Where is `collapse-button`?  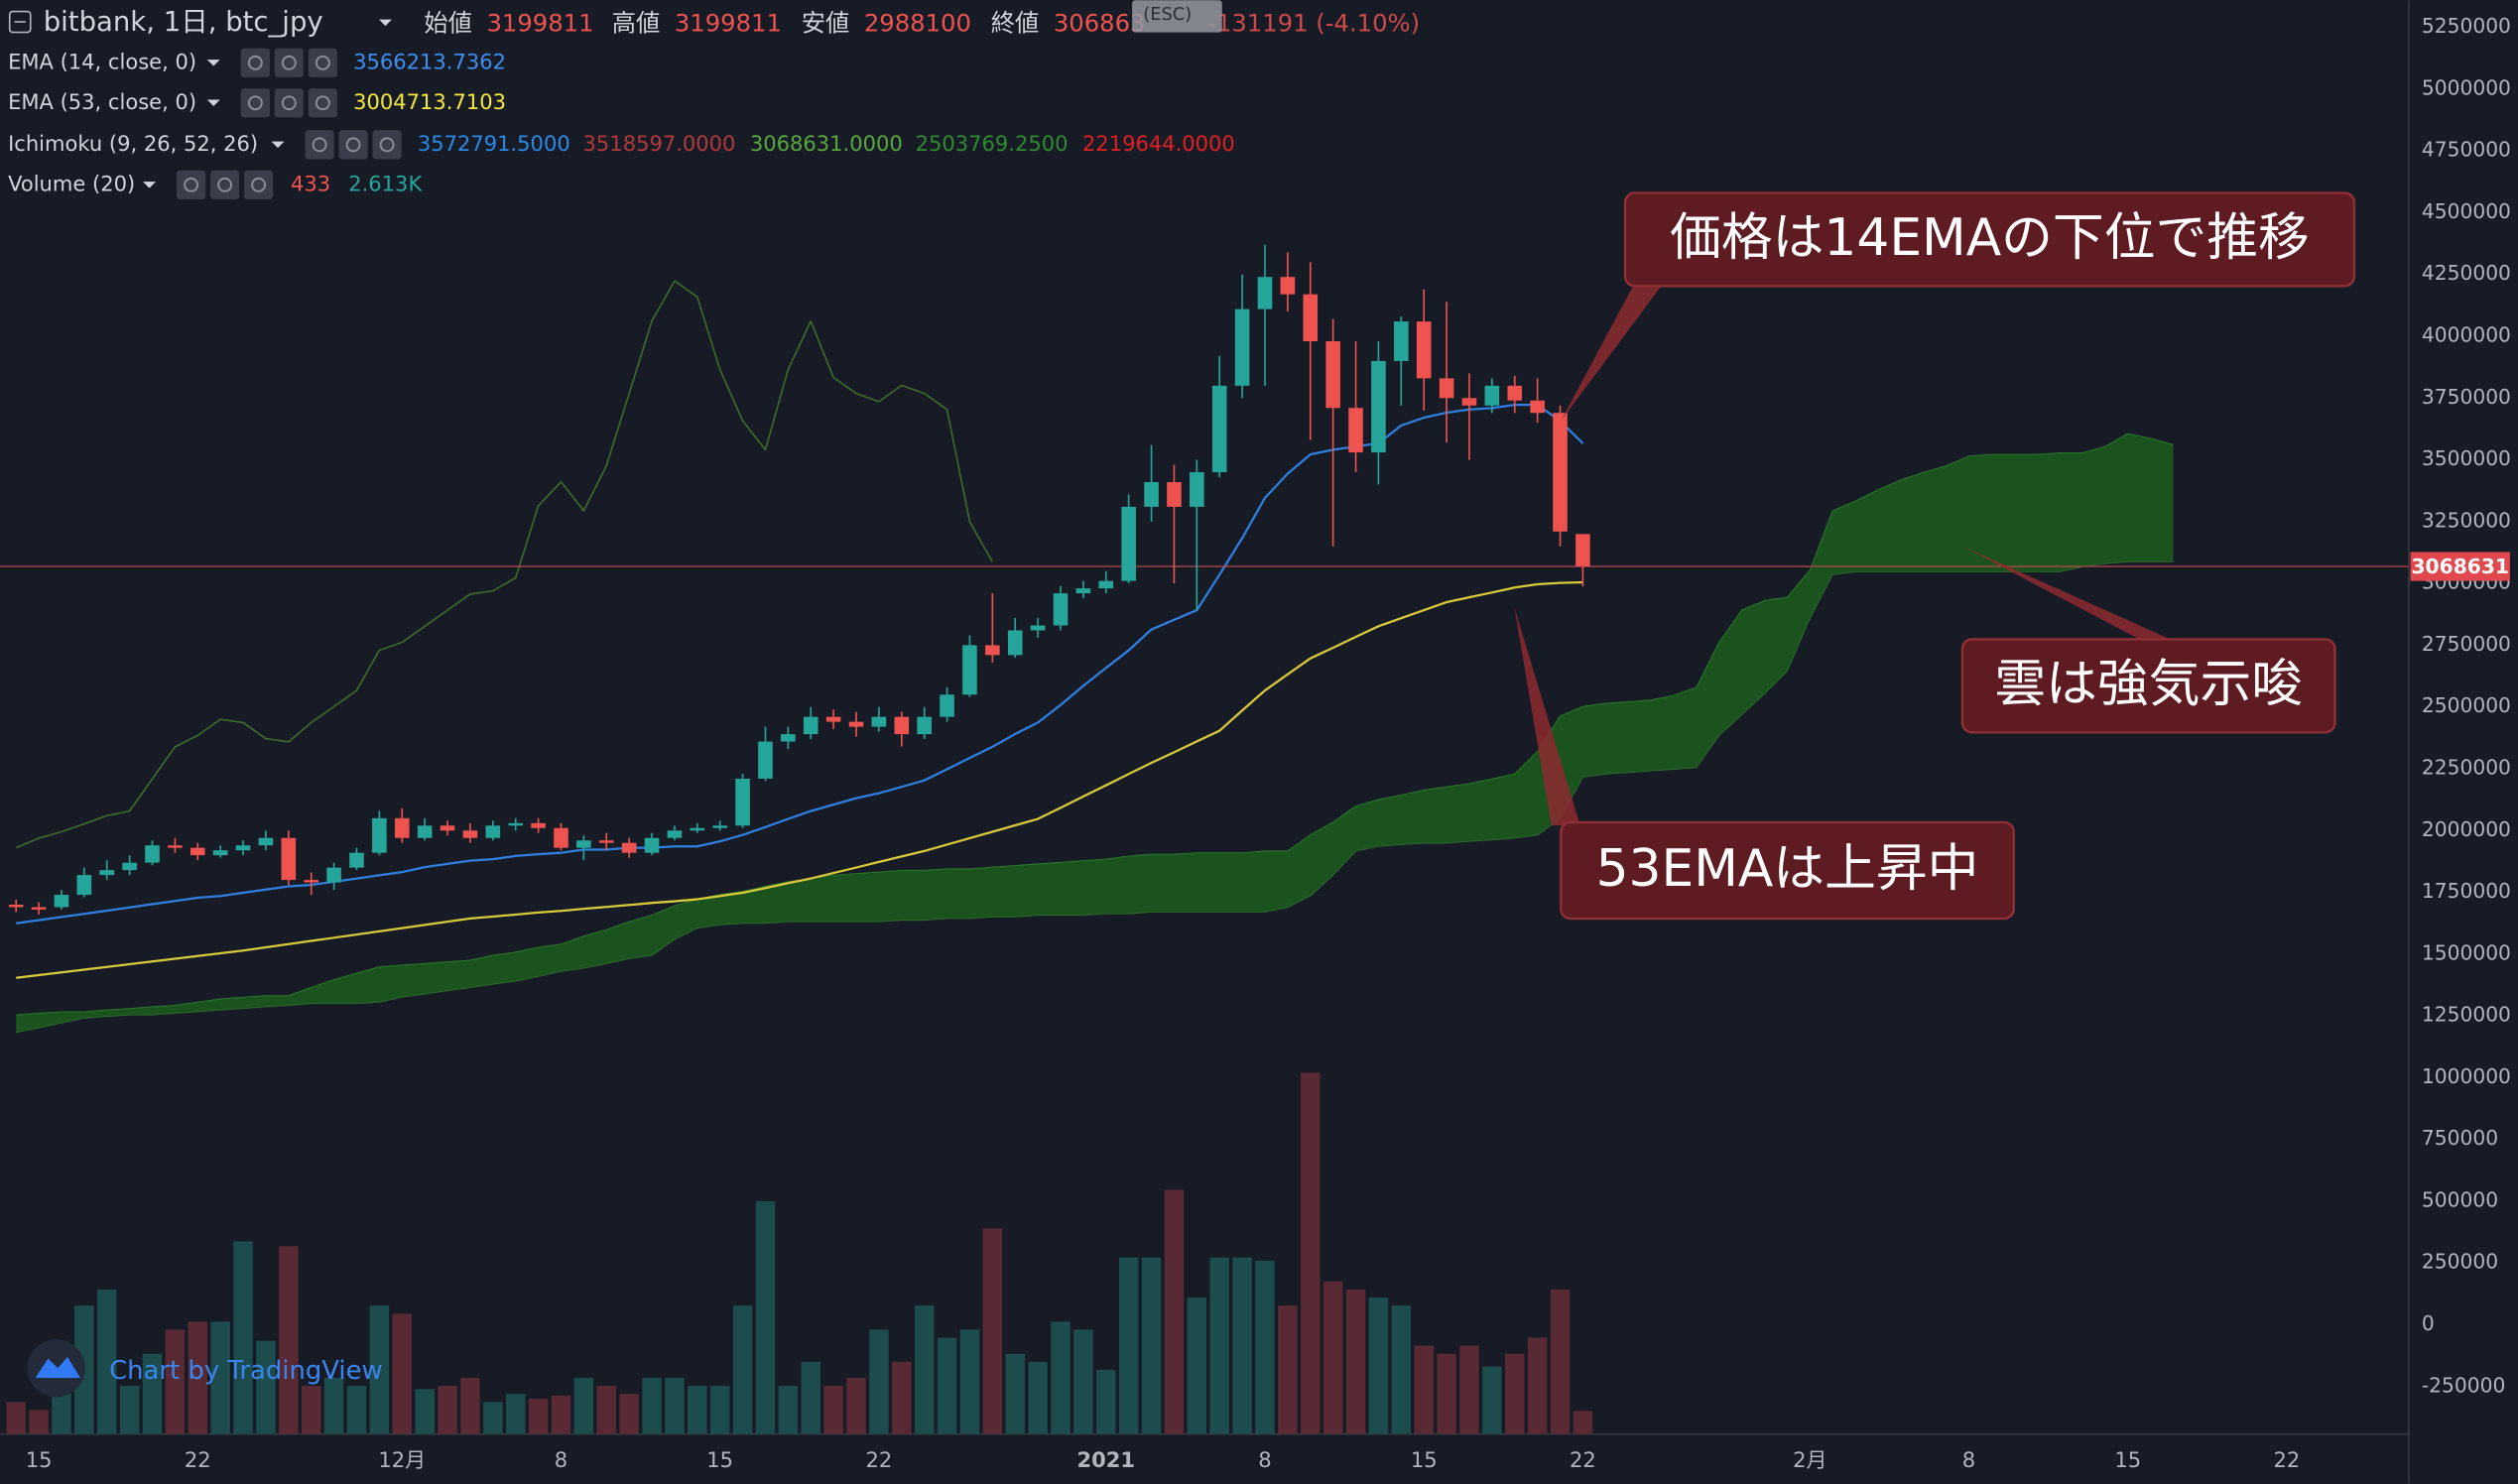
collapse-button is located at coordinates (20, 22).